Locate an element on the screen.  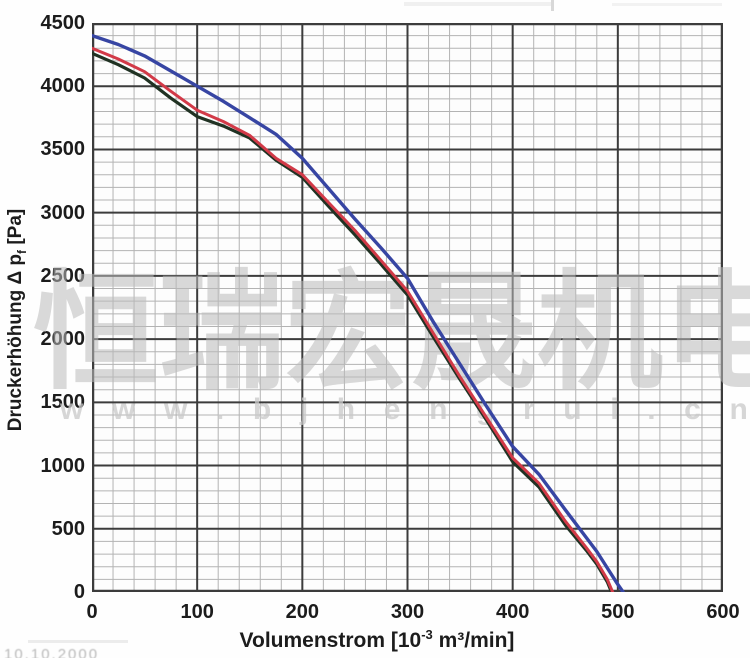
x-tick-label: 400 is located at coordinates (512, 612).